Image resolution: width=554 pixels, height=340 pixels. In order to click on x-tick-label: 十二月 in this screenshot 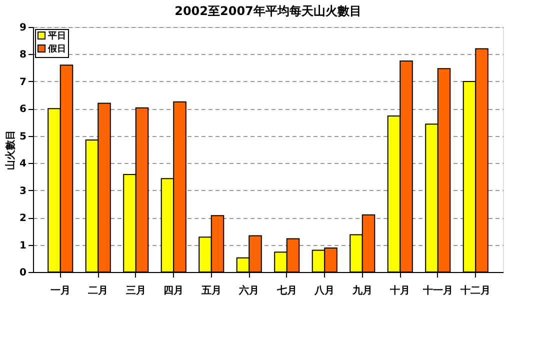, I will do `click(475, 290)`.